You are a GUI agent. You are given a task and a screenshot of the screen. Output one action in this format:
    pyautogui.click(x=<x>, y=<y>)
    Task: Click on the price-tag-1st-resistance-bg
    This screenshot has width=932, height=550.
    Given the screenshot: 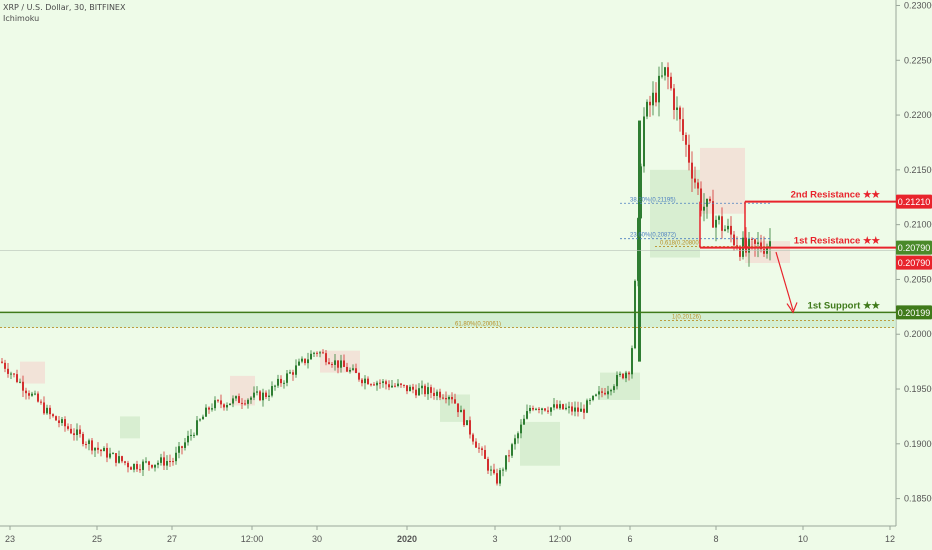 What is the action you would take?
    pyautogui.click(x=914, y=262)
    